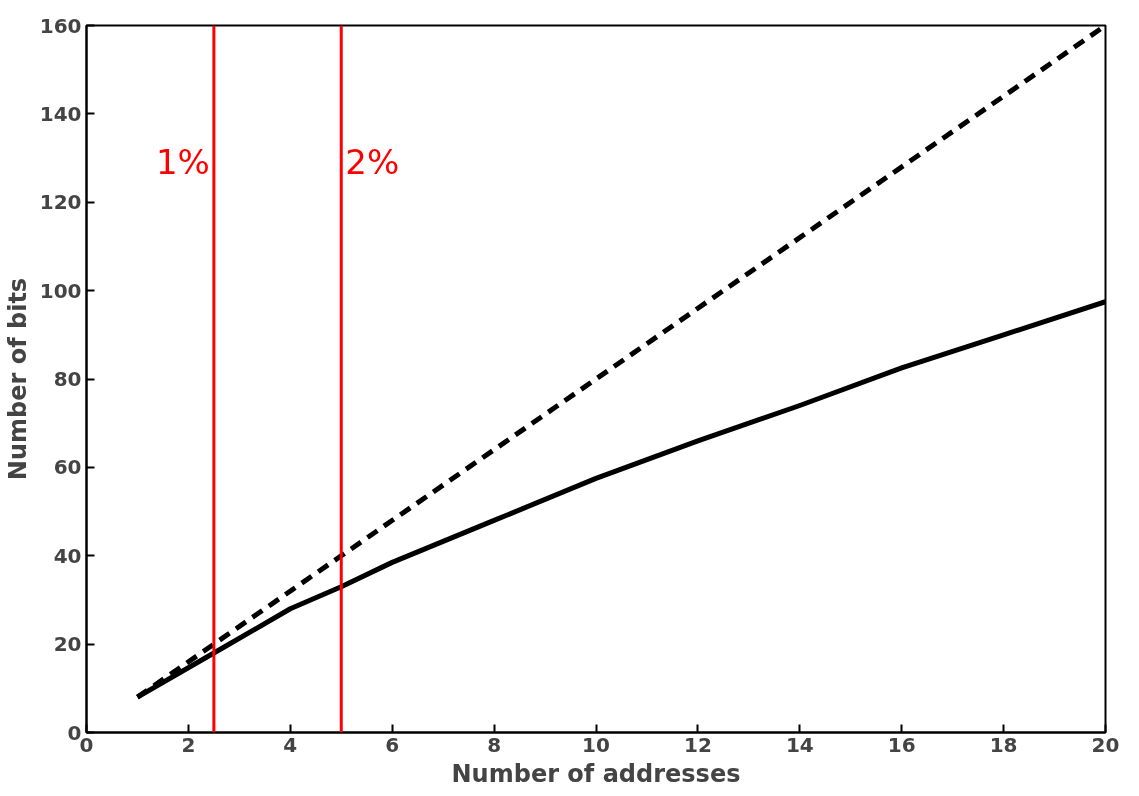 The height and width of the screenshot is (796, 1139). Describe the element at coordinates (60, 25) in the screenshot. I see `y-tick-label: 160` at that location.